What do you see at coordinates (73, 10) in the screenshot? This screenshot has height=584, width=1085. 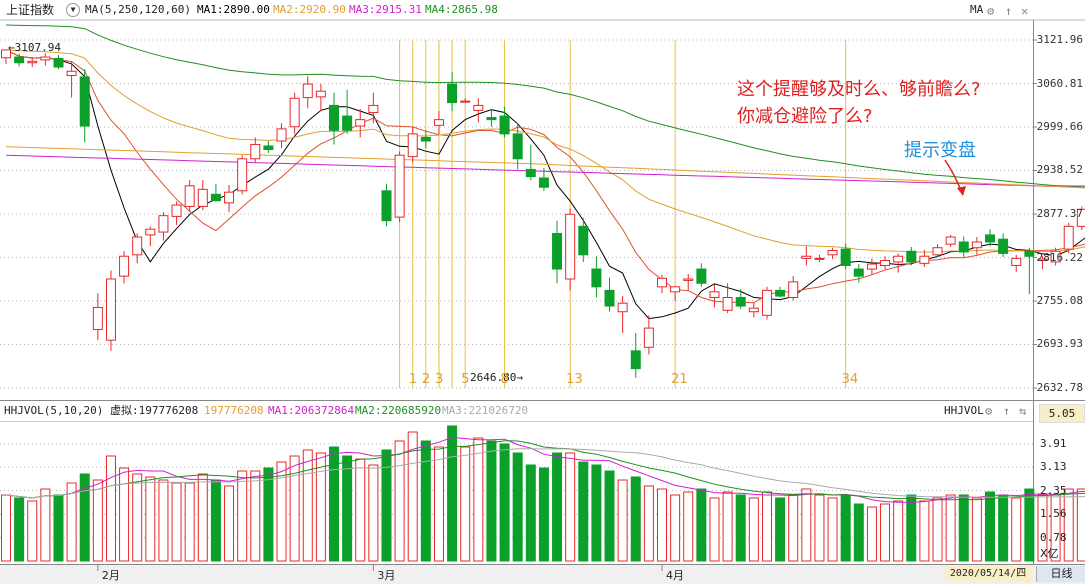 I see `ma-settings-dropdown-icon: ▼` at bounding box center [73, 10].